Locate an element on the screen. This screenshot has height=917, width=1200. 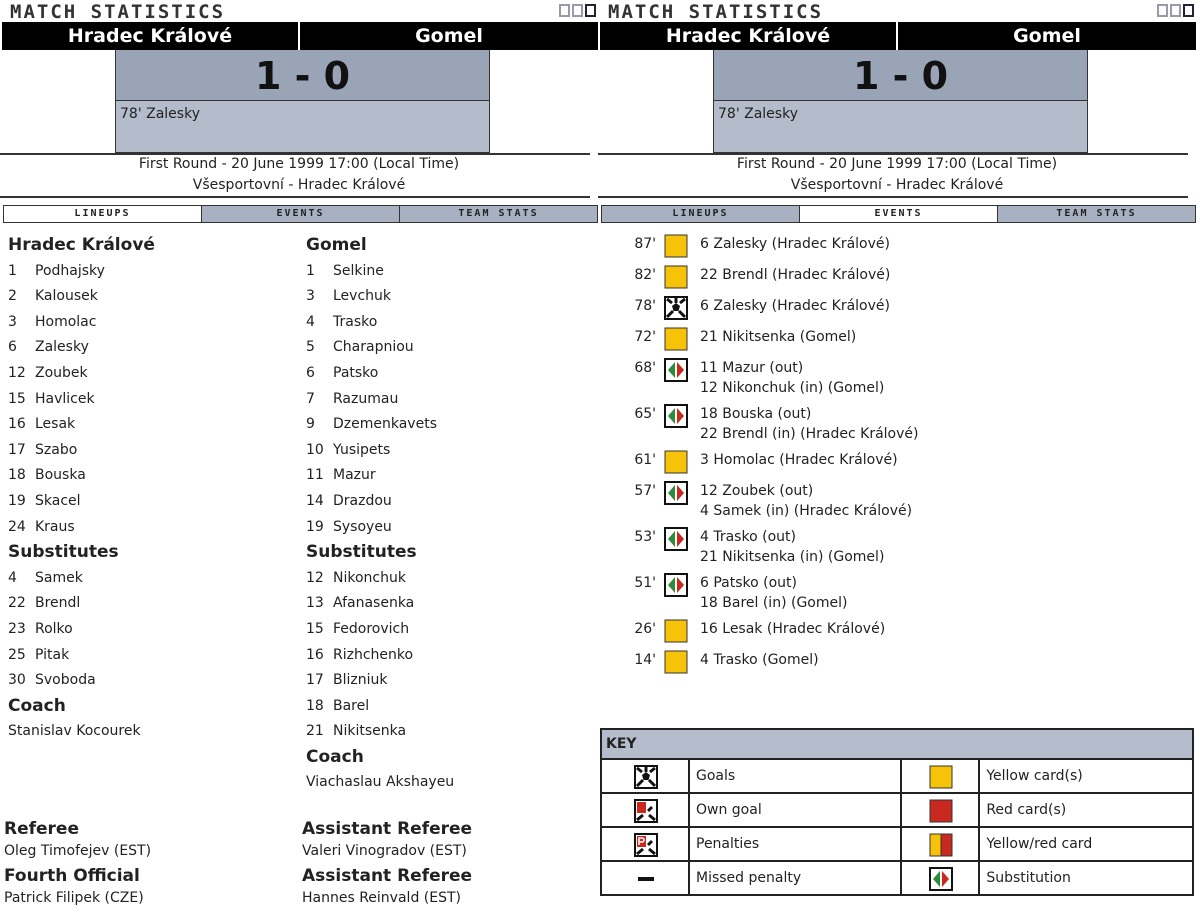
player-name: Zalesky is located at coordinates (62, 347).